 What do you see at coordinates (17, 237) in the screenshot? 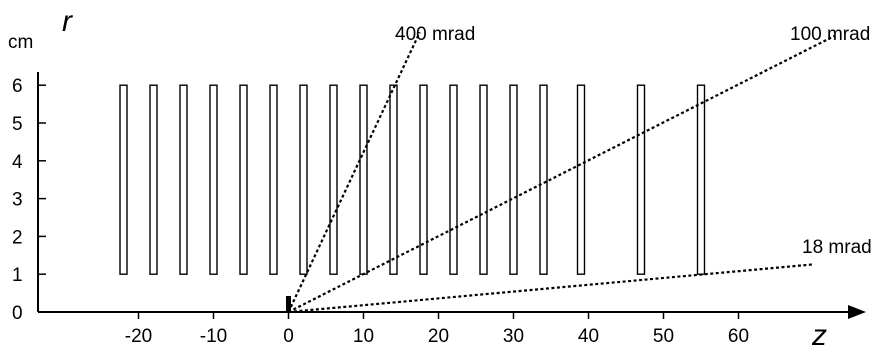
I see `r-tick-label: 2` at bounding box center [17, 237].